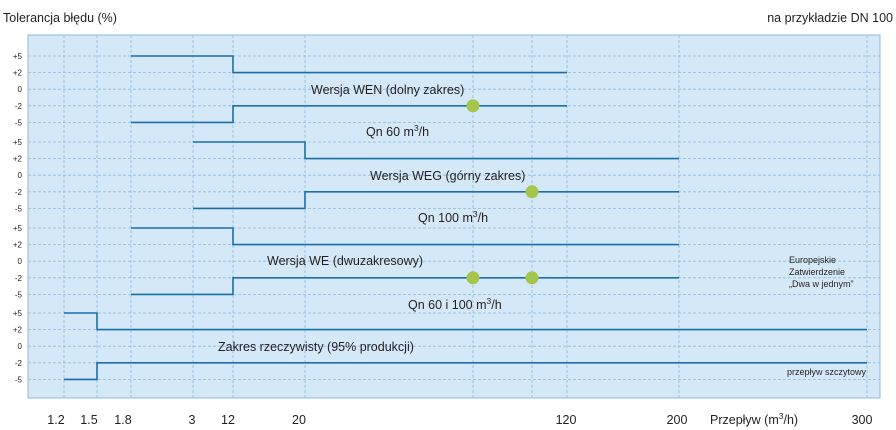  Describe the element at coordinates (455, 304) in the screenshot. I see `annotation-qn60-100: Qn 60 i 100 m3/h` at that location.